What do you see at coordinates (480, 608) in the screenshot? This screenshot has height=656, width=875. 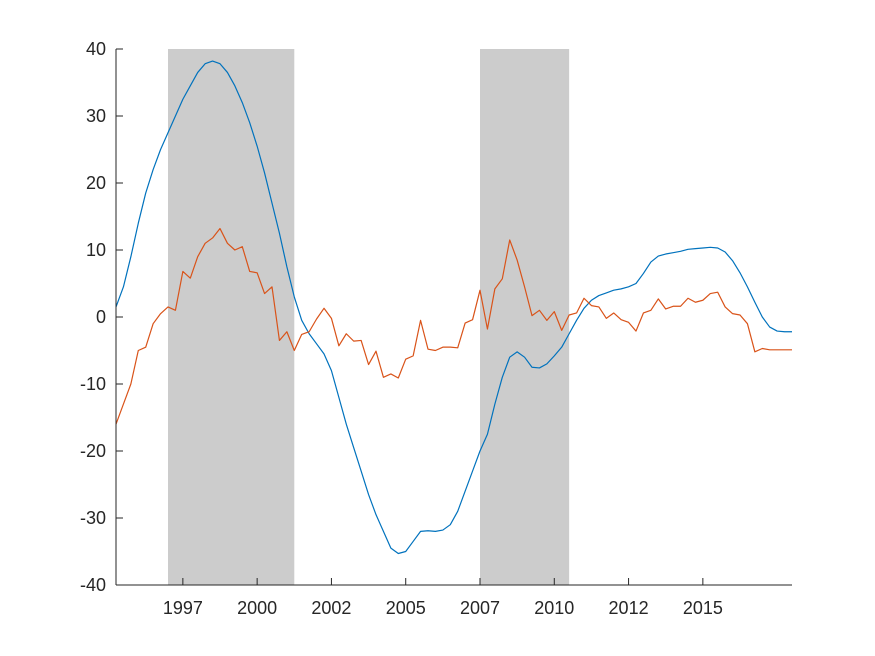 I see `x-tick-label: 2007` at bounding box center [480, 608].